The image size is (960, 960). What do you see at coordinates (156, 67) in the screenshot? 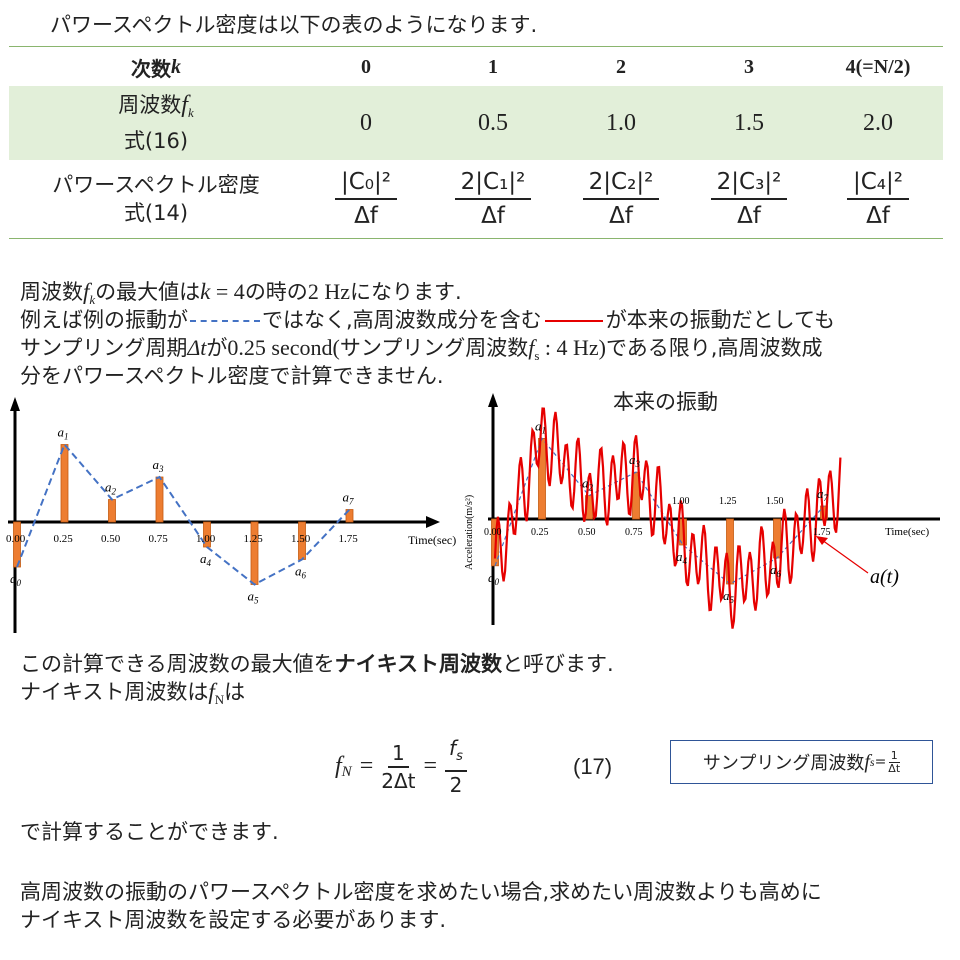
I see `header-order: 次数 k` at bounding box center [156, 67].